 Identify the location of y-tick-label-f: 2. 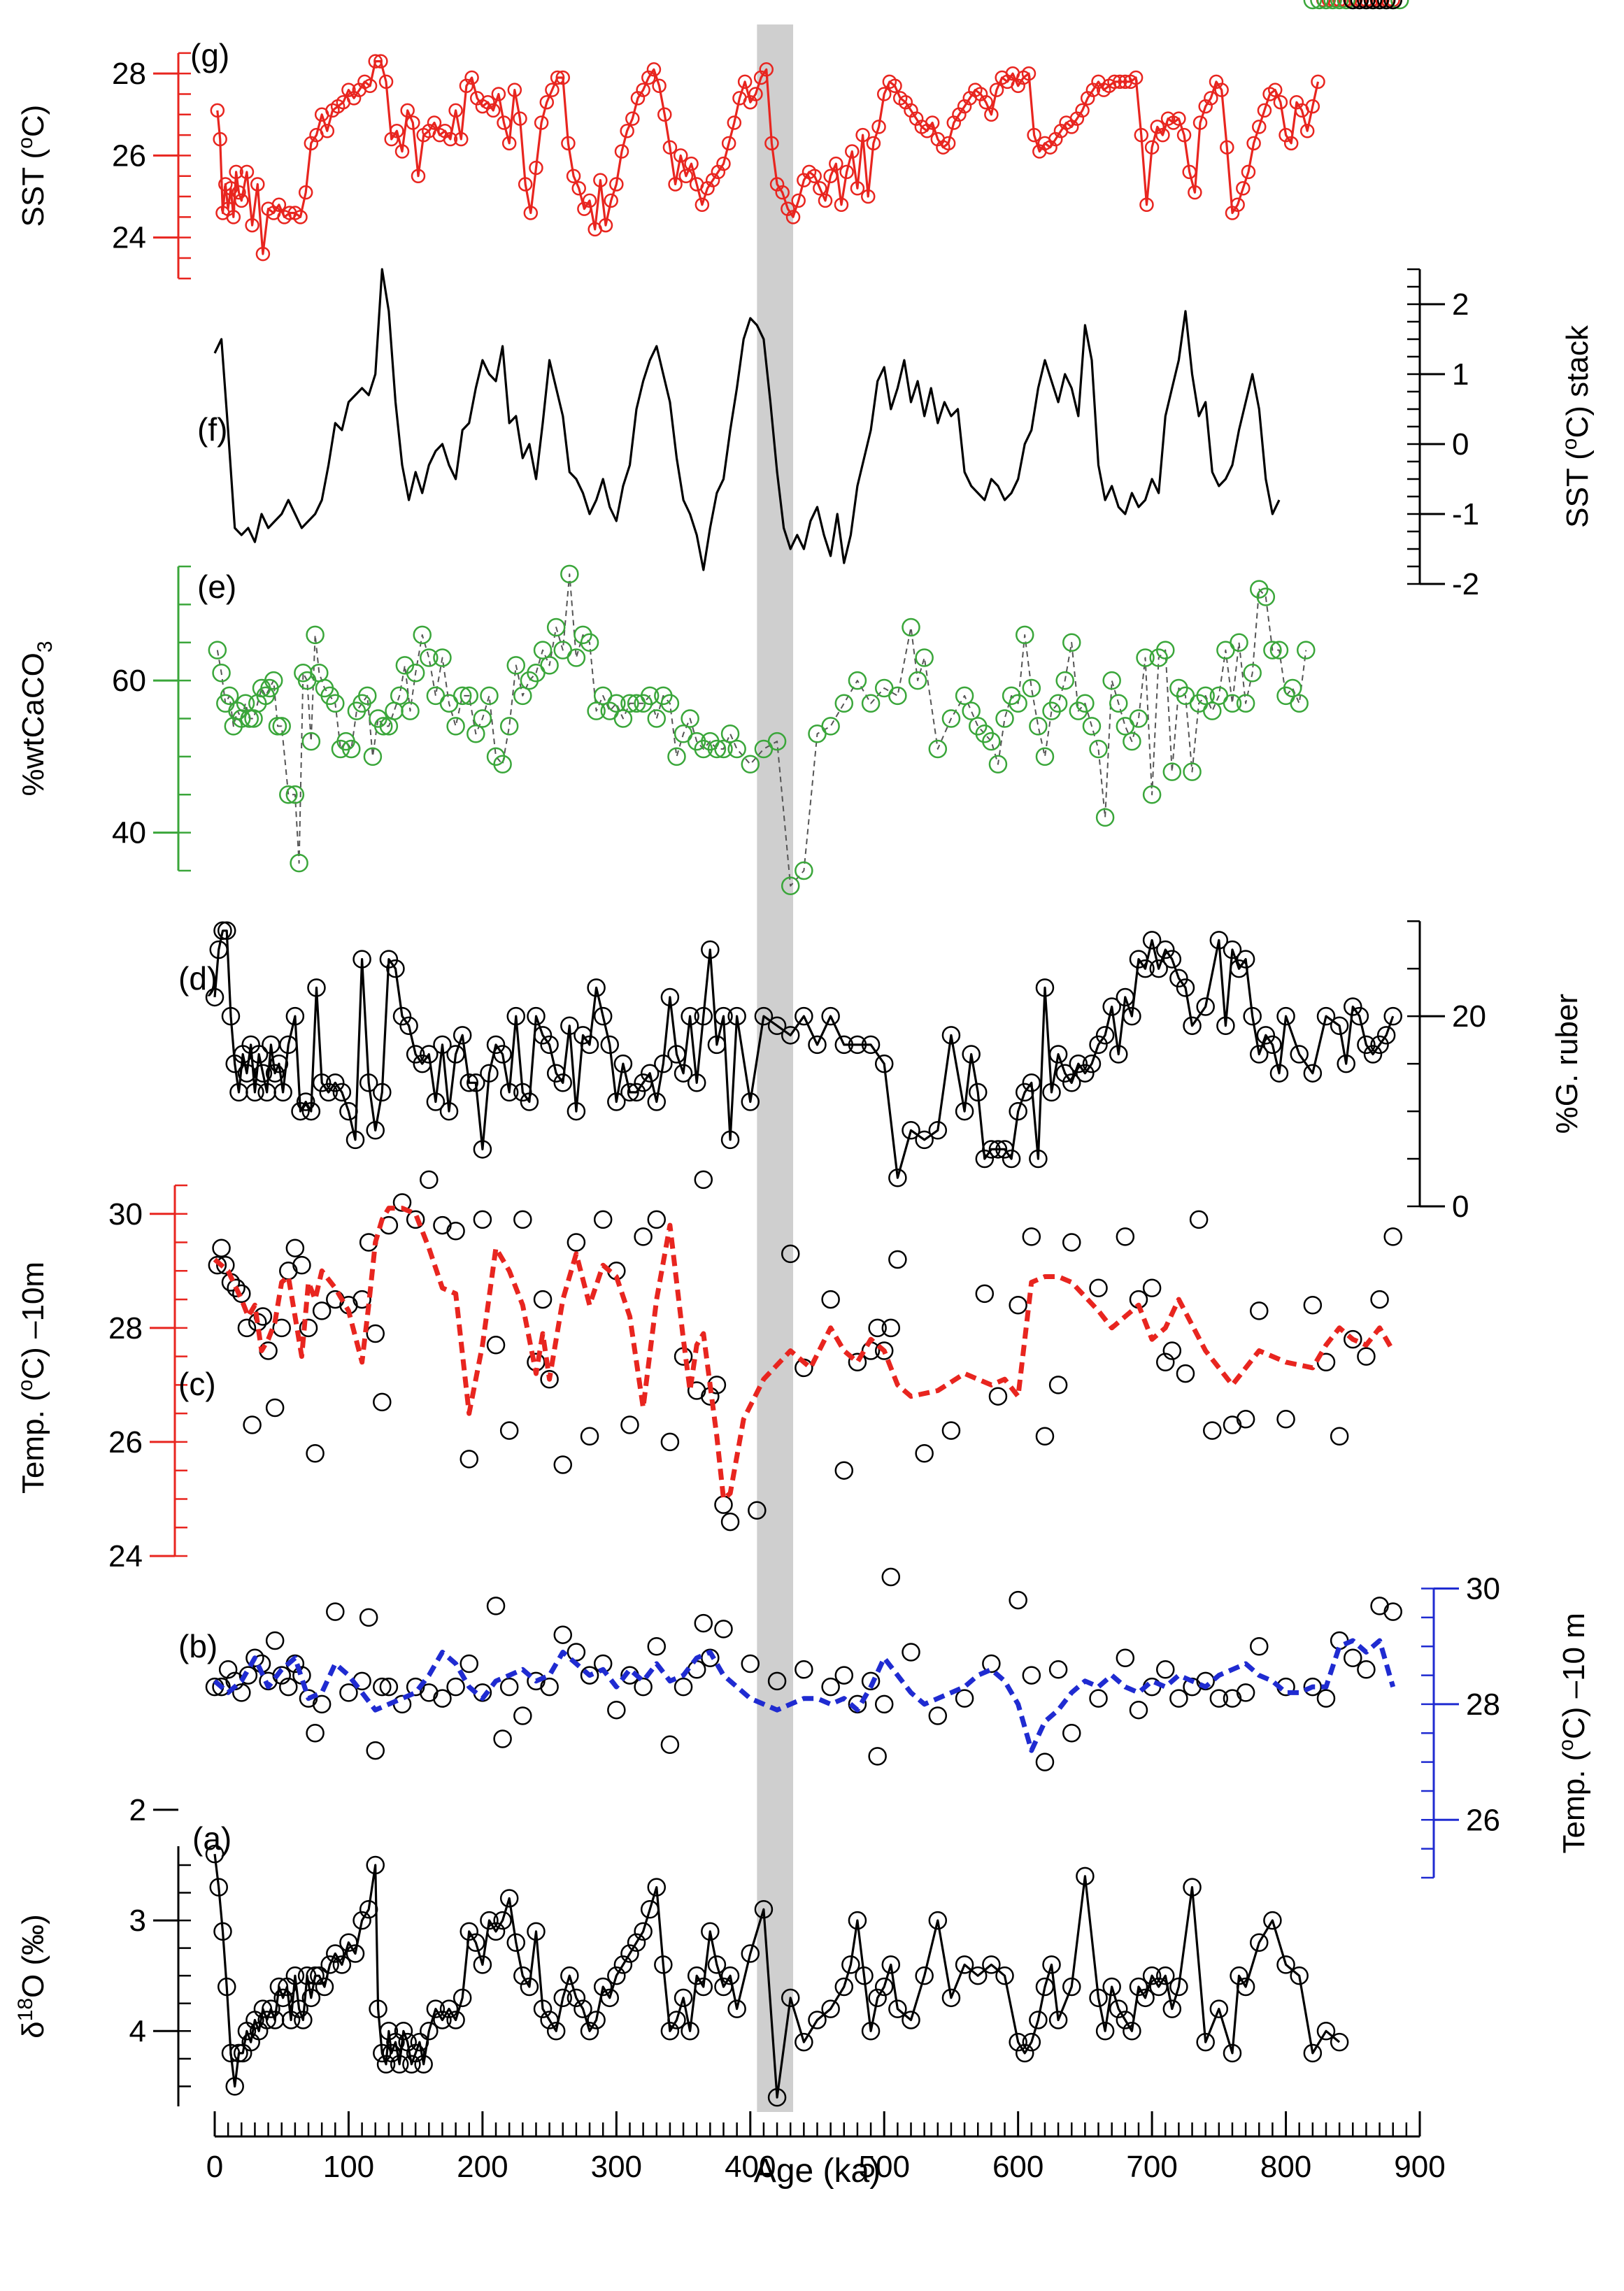
(1461, 304).